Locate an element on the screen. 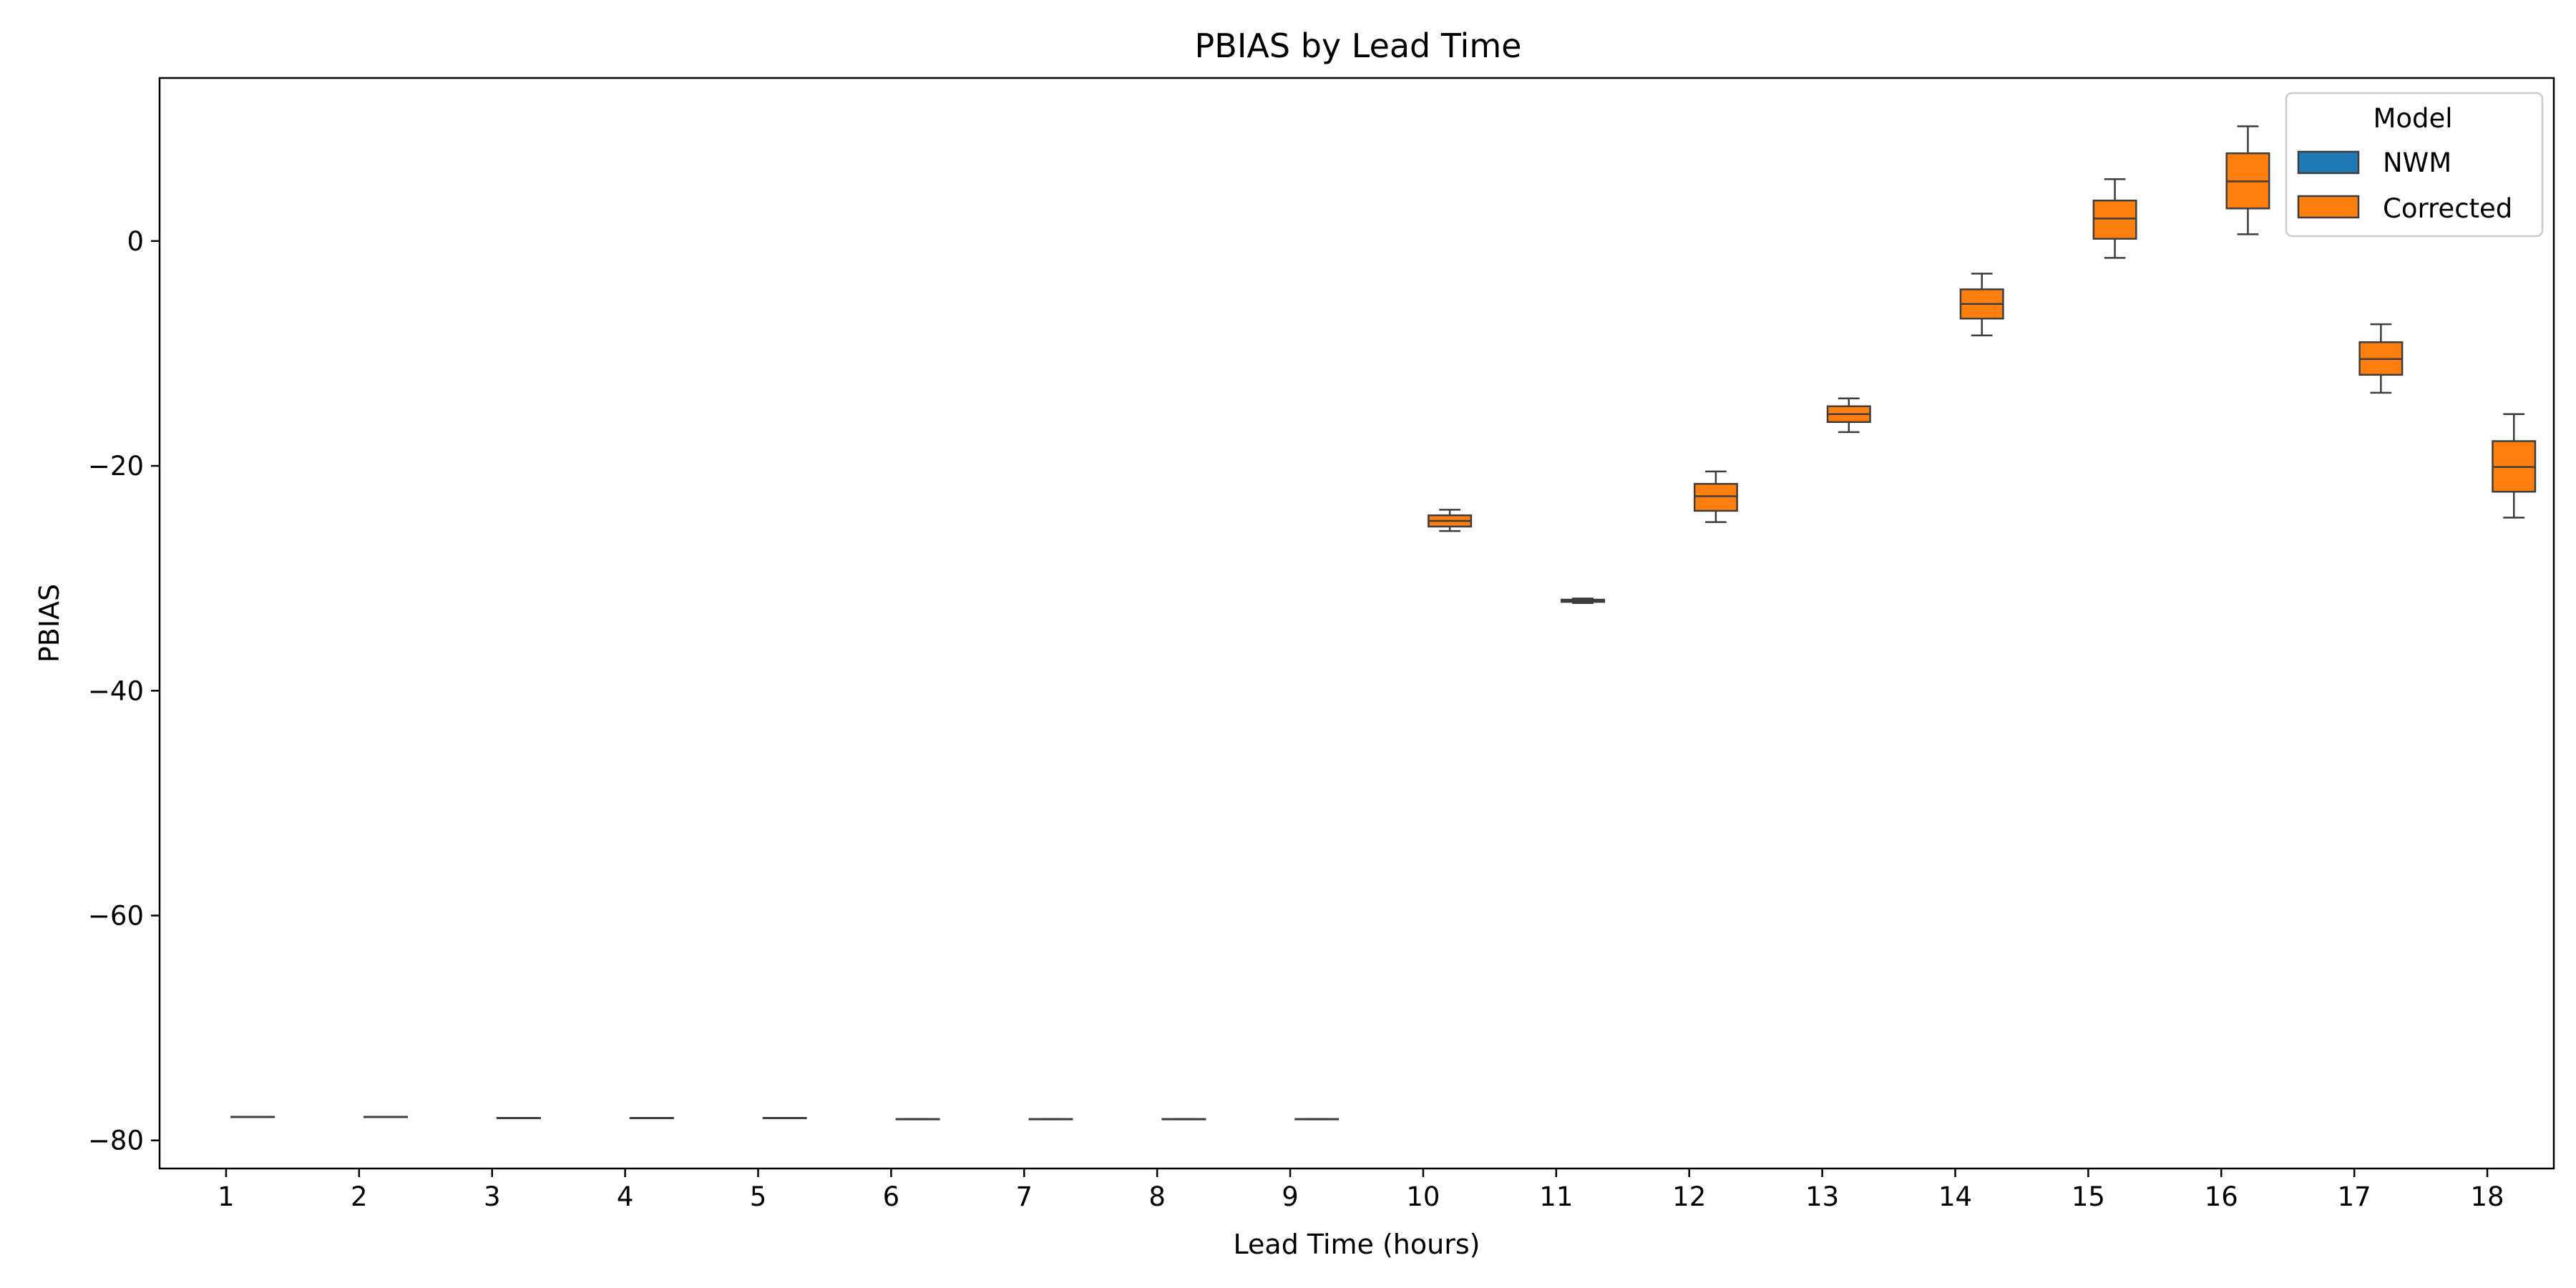 This screenshot has width=2576, height=1288. x-tick-label: 8 is located at coordinates (1157, 1196).